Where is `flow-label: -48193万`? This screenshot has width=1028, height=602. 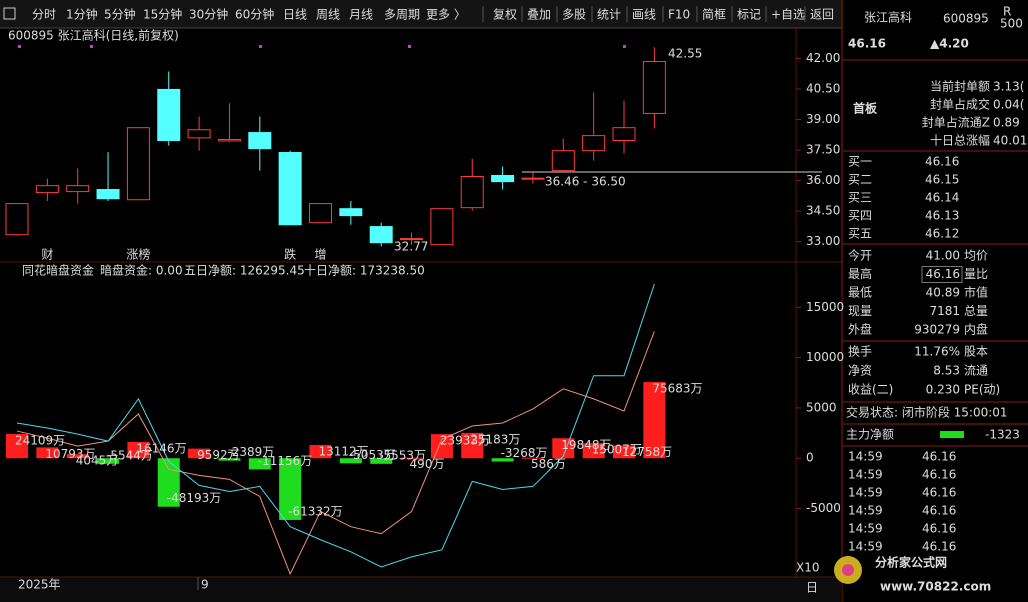
flow-label: -48193万 is located at coordinates (194, 498).